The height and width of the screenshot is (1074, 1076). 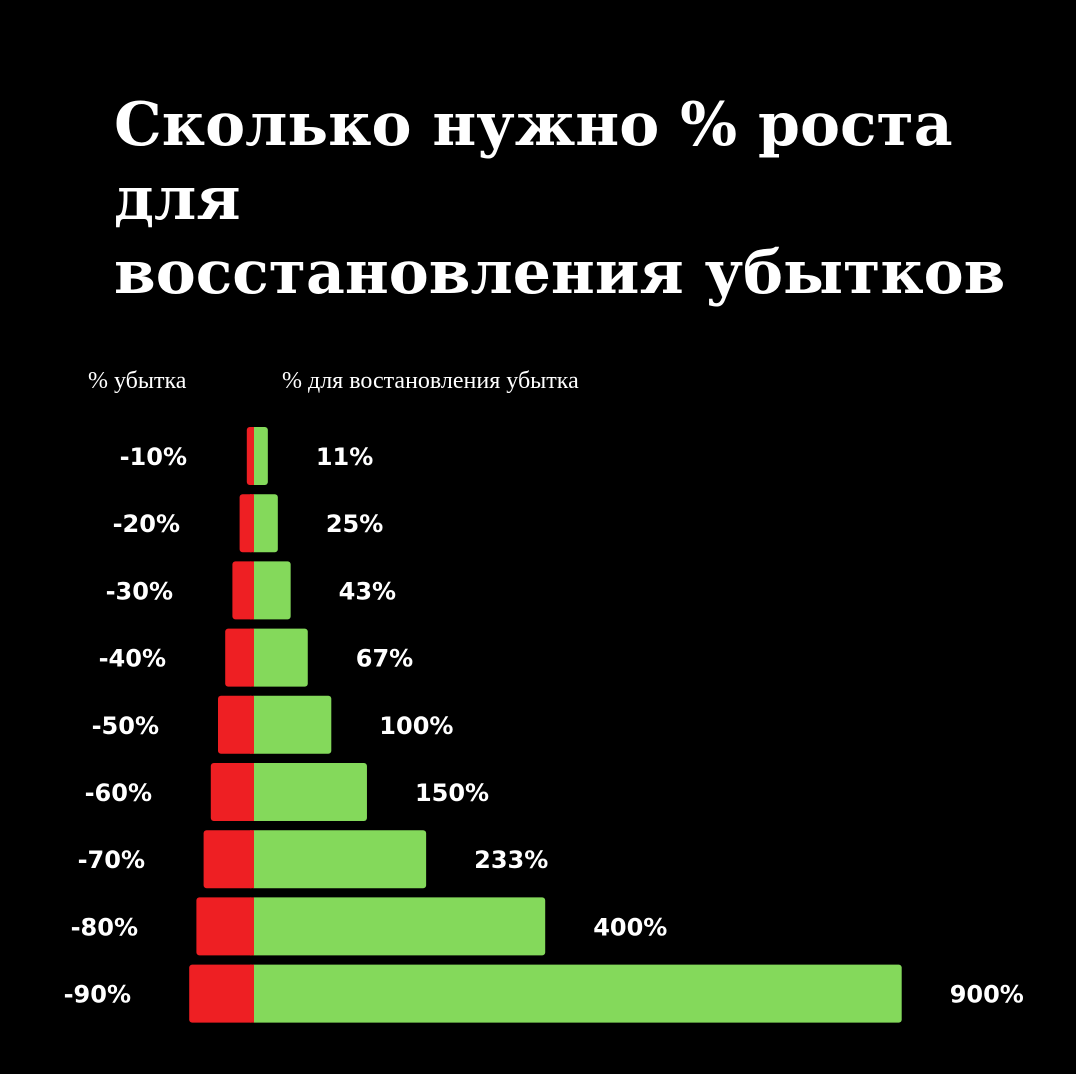 I want to click on loss-label: -60%, so click(x=118, y=793).